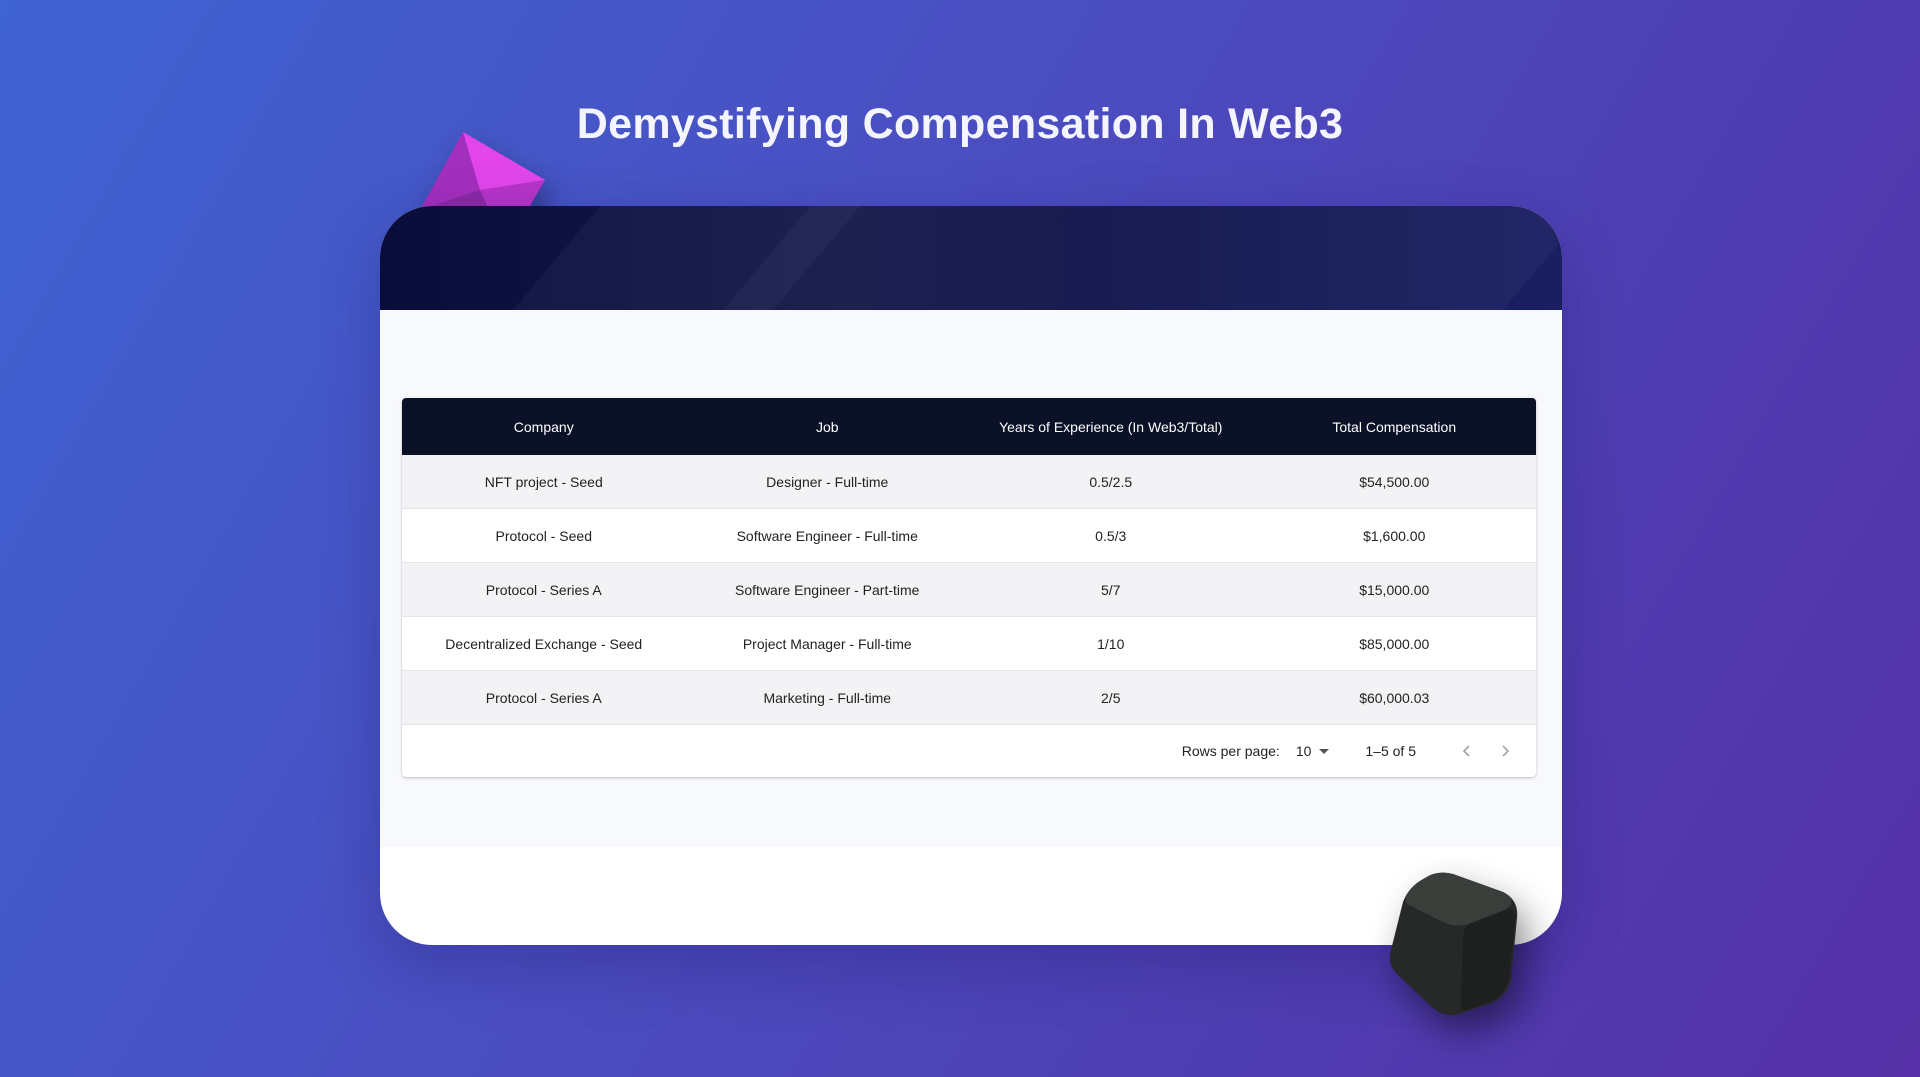  Describe the element at coordinates (544, 482) in the screenshot. I see `cell-company: NFT project - Seed` at that location.